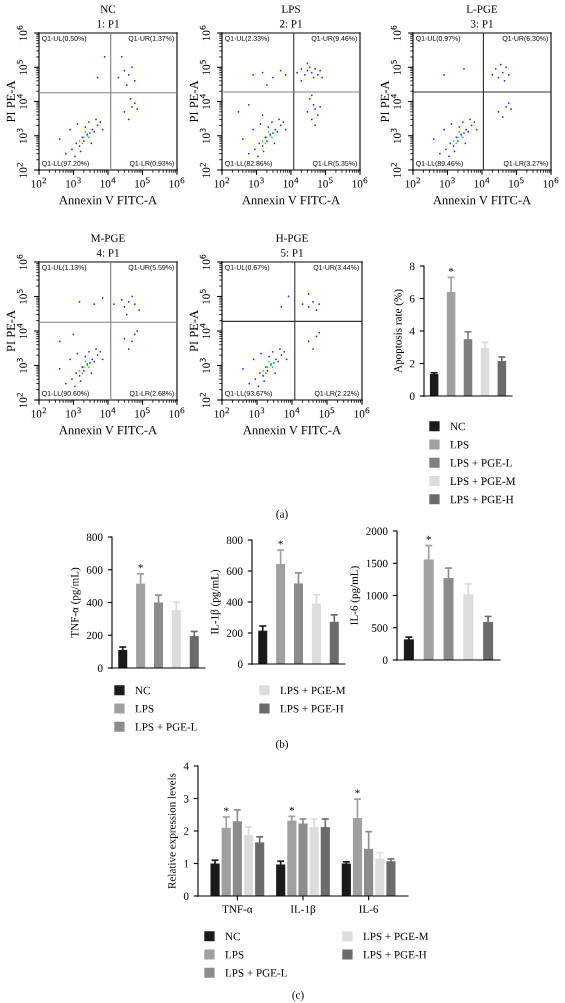 The width and height of the screenshot is (565, 1003). Describe the element at coordinates (379, 628) in the screenshot. I see `y-tick-label: 500` at that location.